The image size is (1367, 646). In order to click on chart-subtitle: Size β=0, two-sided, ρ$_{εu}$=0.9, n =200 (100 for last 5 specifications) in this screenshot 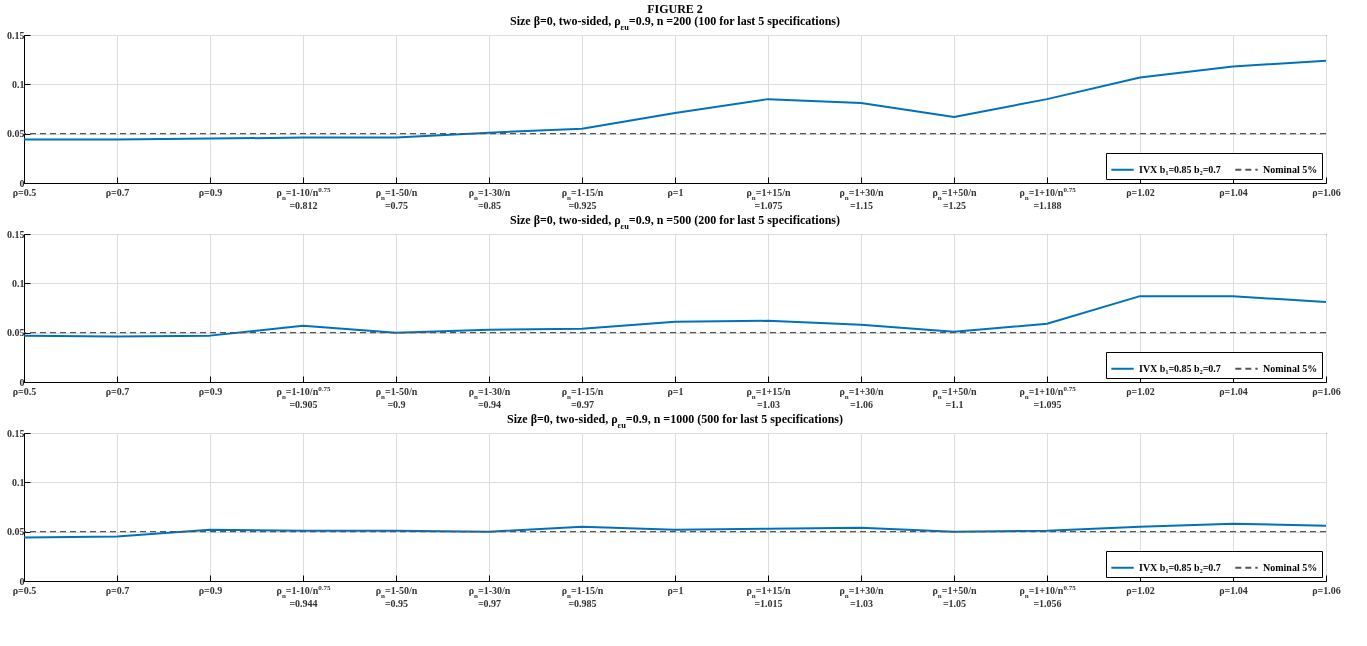, I will do `click(675, 23)`.